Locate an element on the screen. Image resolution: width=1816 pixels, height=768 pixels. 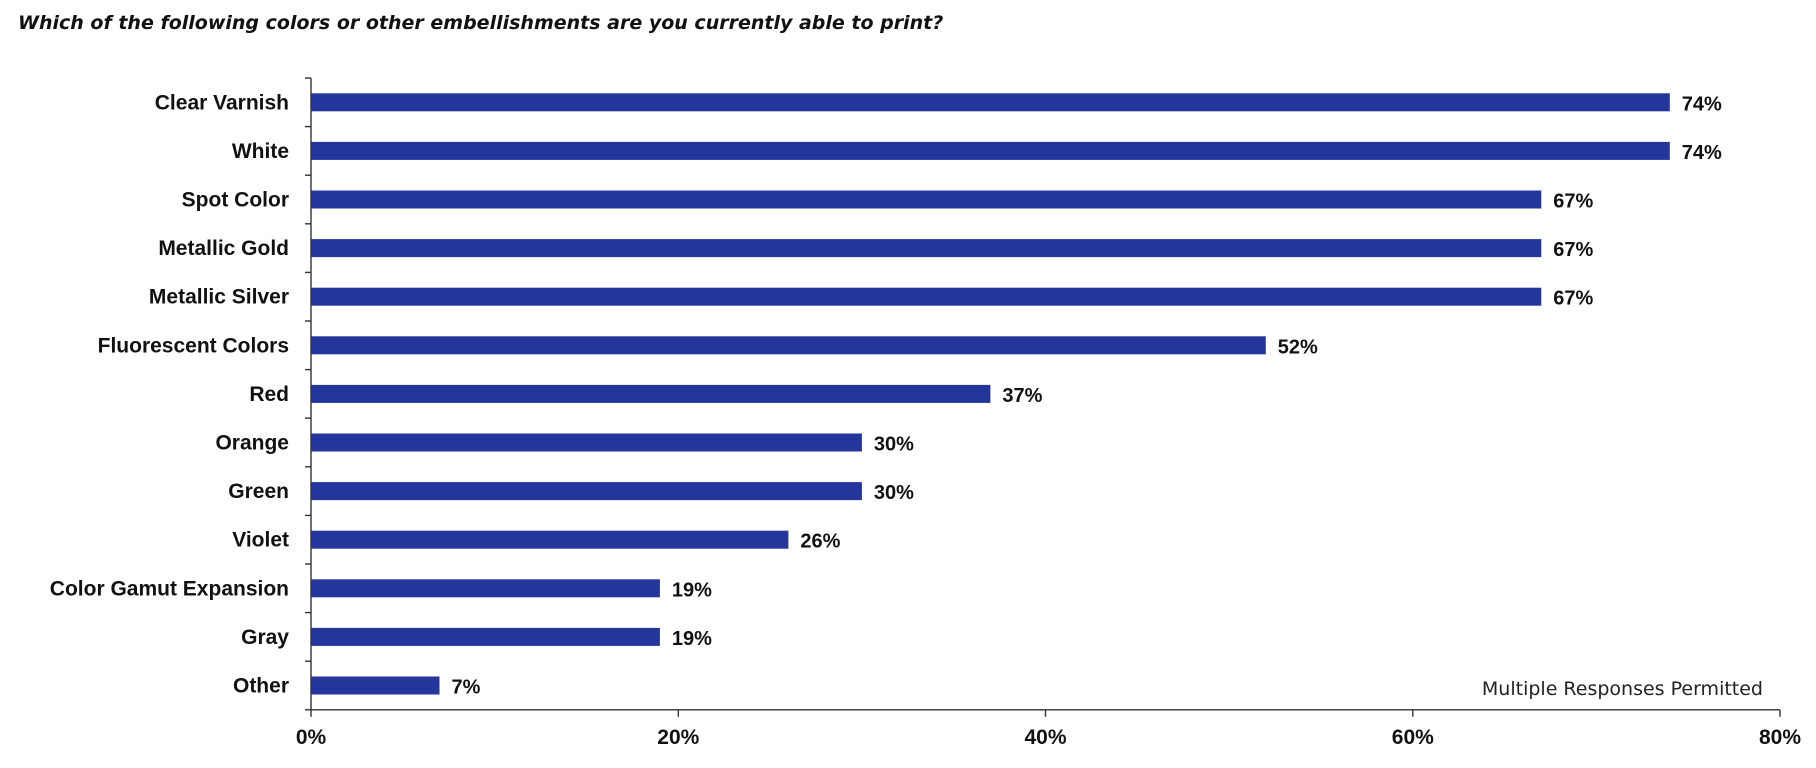
bar-orange is located at coordinates (586, 442).